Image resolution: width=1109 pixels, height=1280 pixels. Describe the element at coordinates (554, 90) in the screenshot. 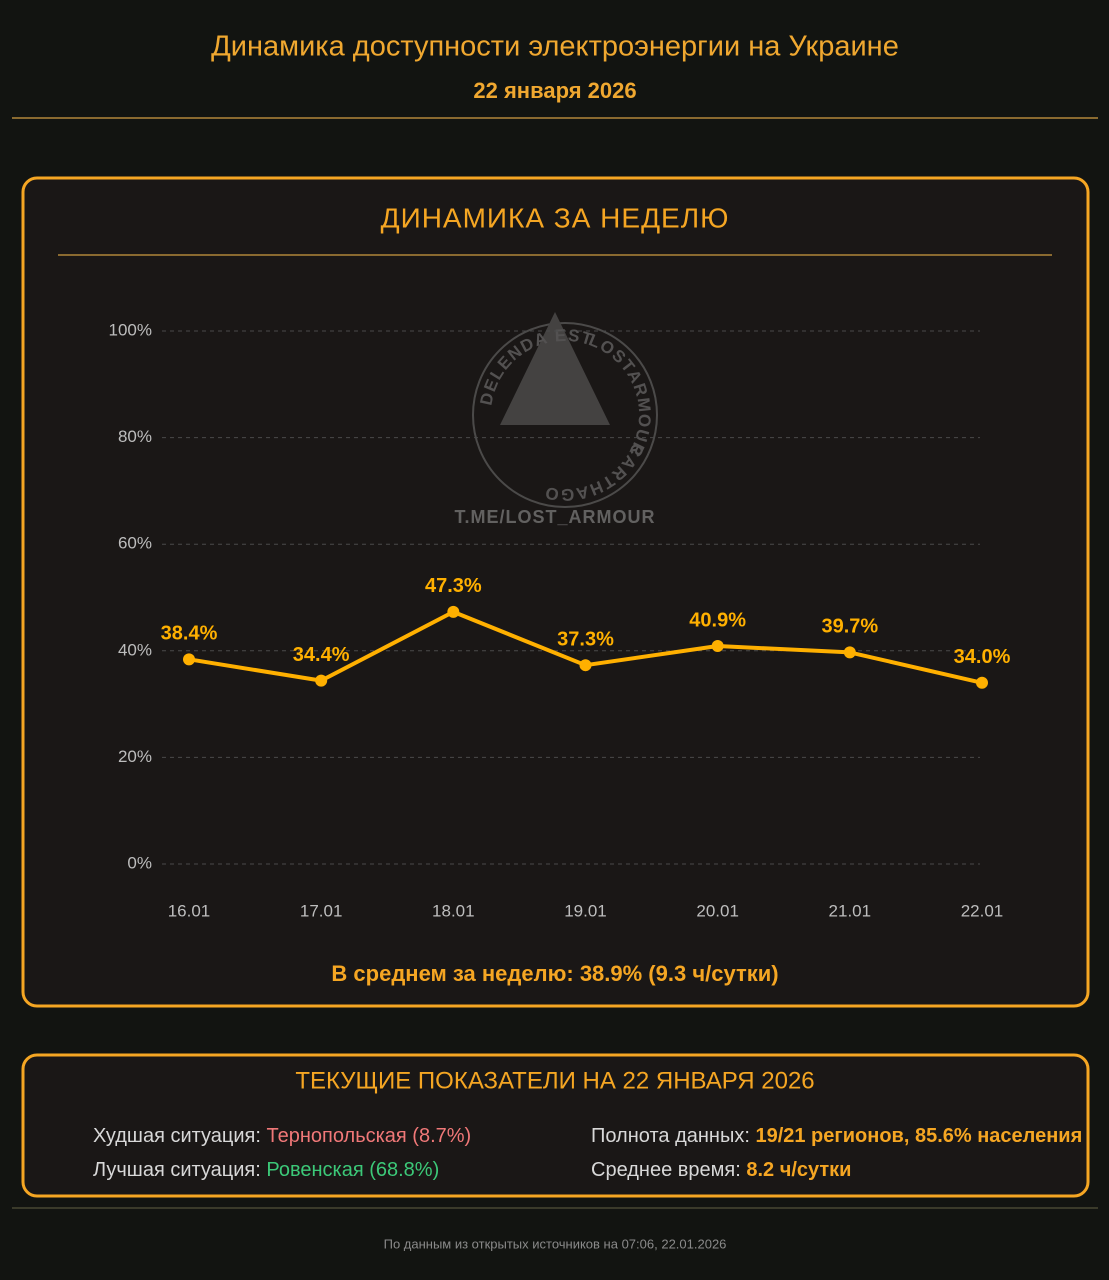

I see `page-subtitle: 22 января 2026` at that location.